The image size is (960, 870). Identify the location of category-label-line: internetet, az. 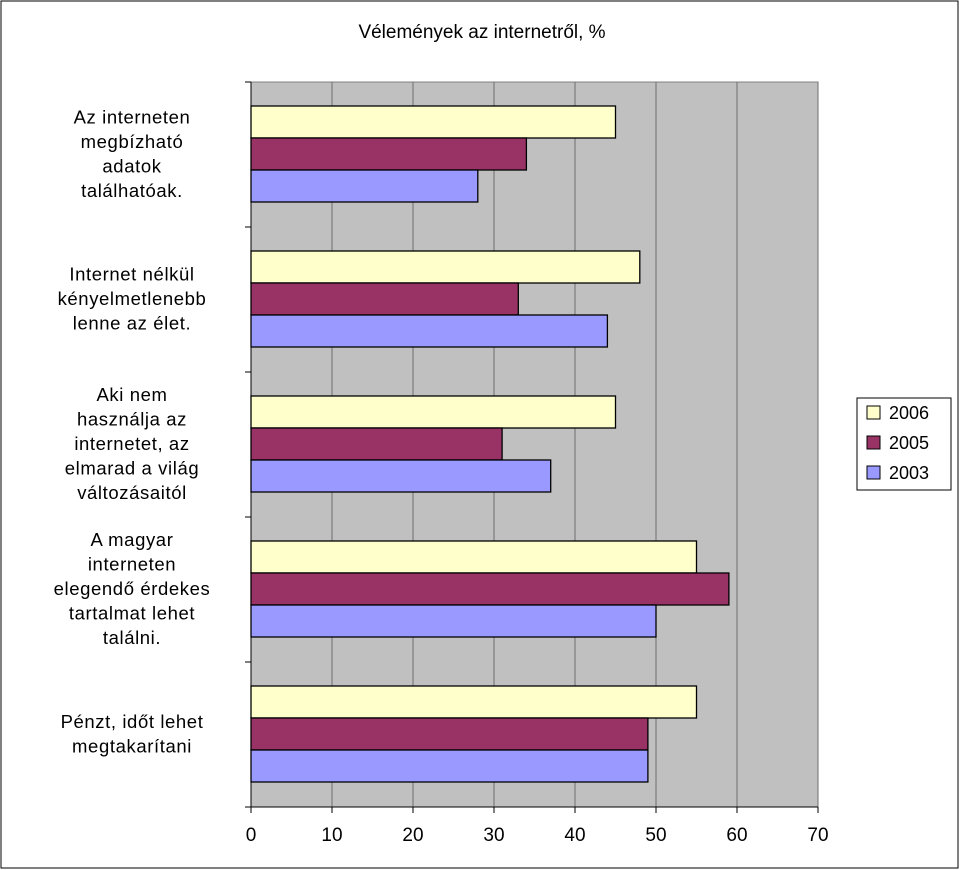
(131, 443).